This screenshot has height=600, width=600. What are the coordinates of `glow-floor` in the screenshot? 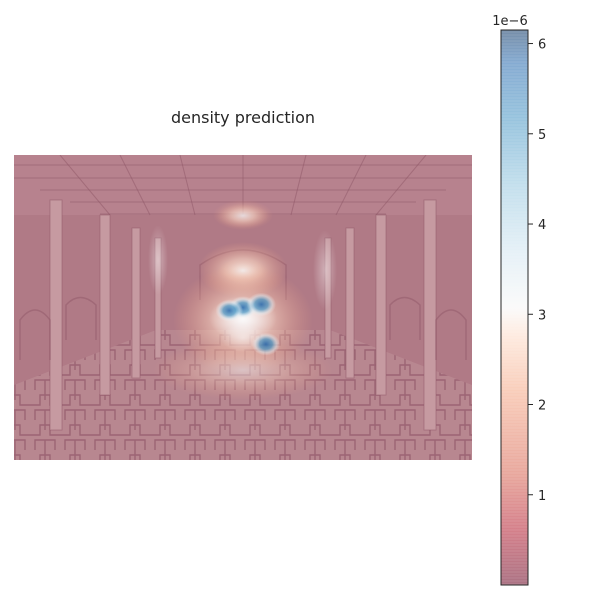 It's located at (243, 370).